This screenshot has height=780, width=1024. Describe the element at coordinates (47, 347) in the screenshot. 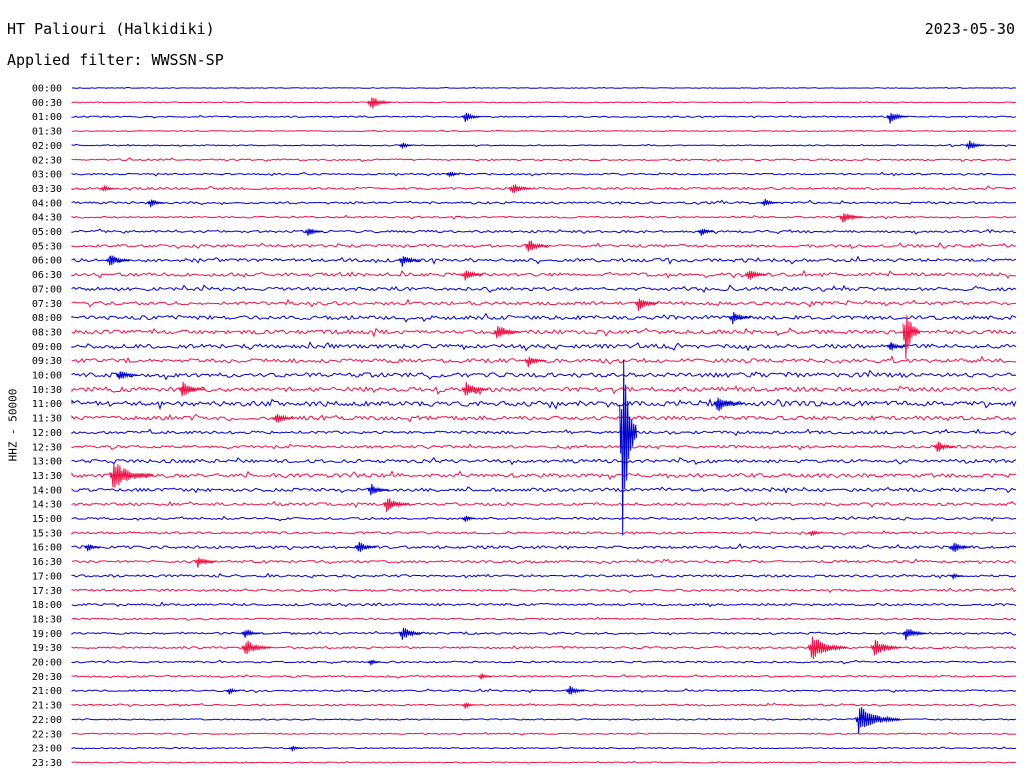

I see `tick-label: 09:00` at that location.